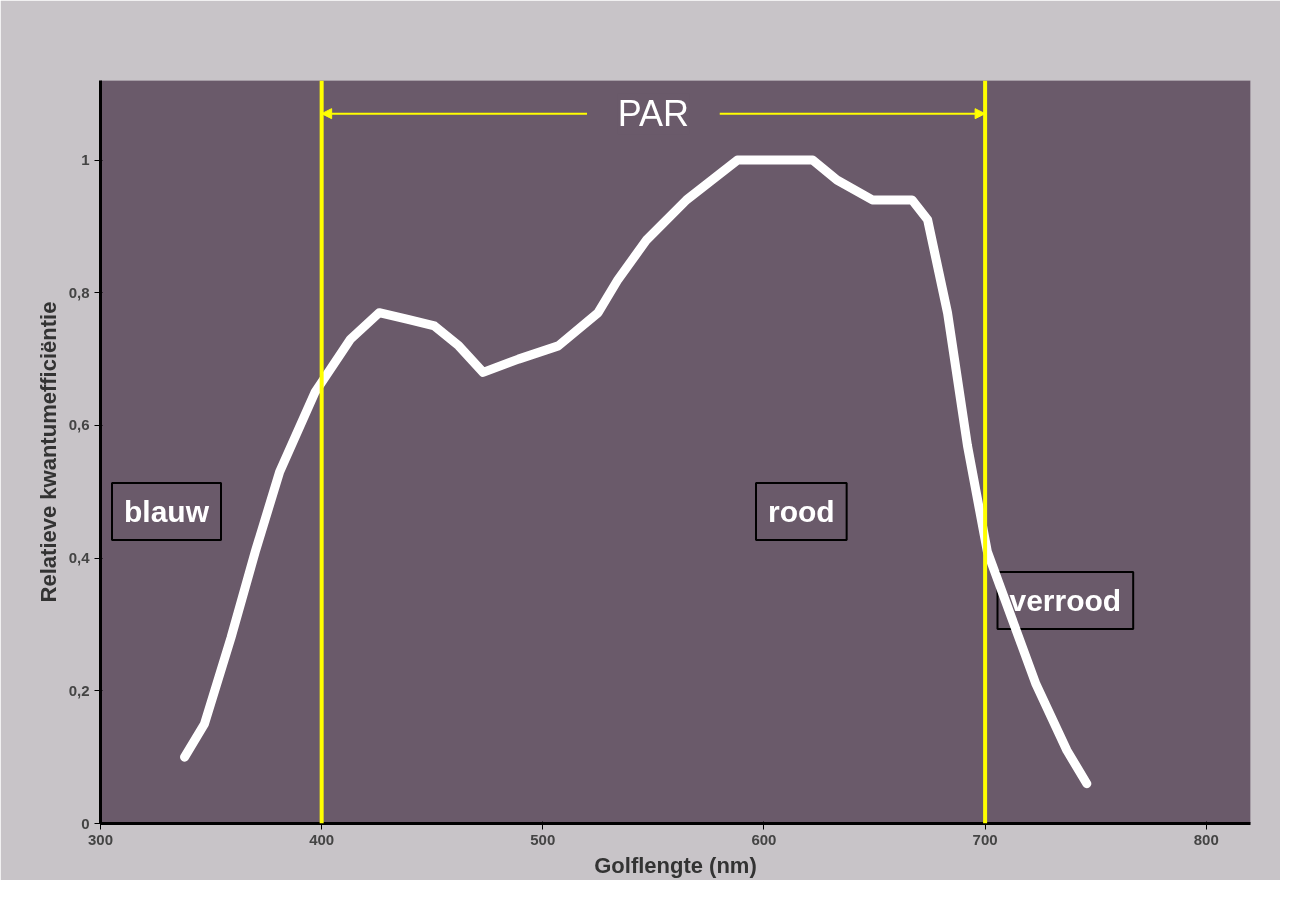 This screenshot has width=1301, height=903. I want to click on x-tick-label: 800, so click(1206, 839).